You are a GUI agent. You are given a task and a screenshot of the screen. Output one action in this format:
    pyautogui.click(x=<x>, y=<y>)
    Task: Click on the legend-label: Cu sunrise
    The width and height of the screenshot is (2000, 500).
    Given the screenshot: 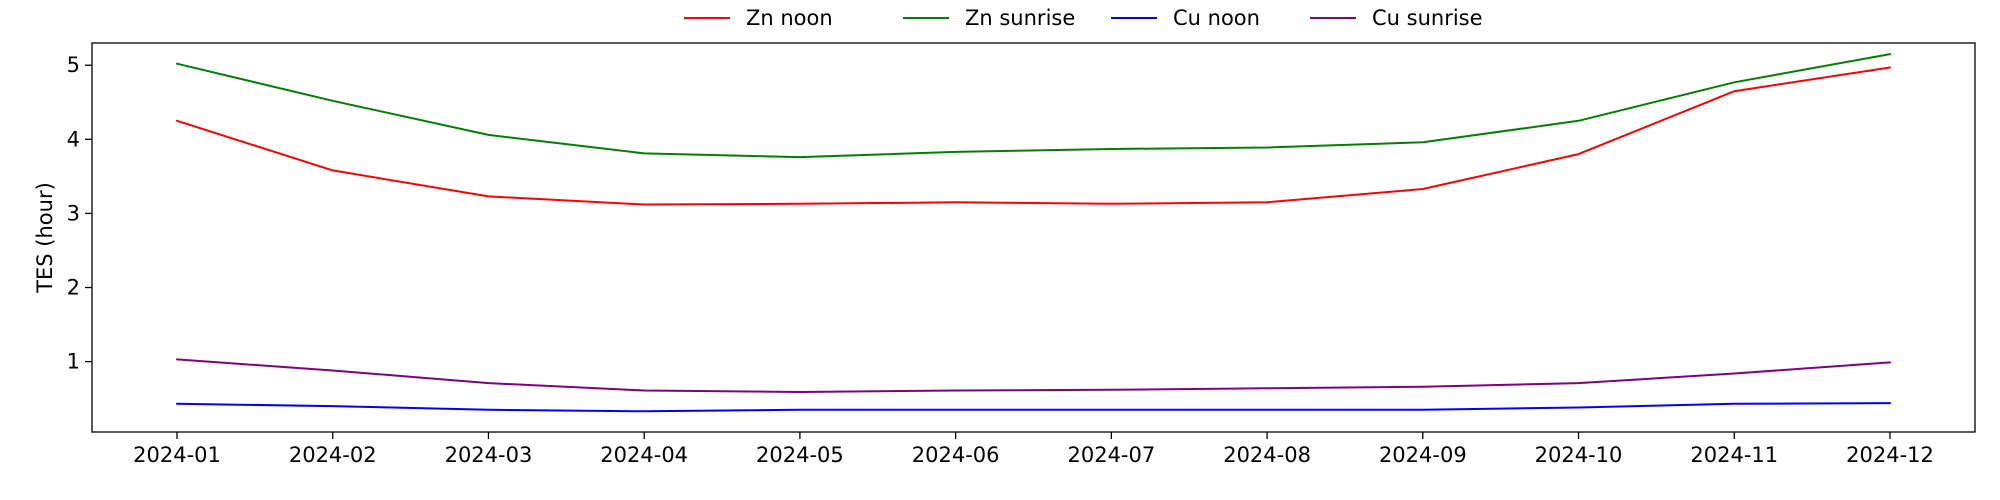 What is the action you would take?
    pyautogui.click(x=1427, y=18)
    